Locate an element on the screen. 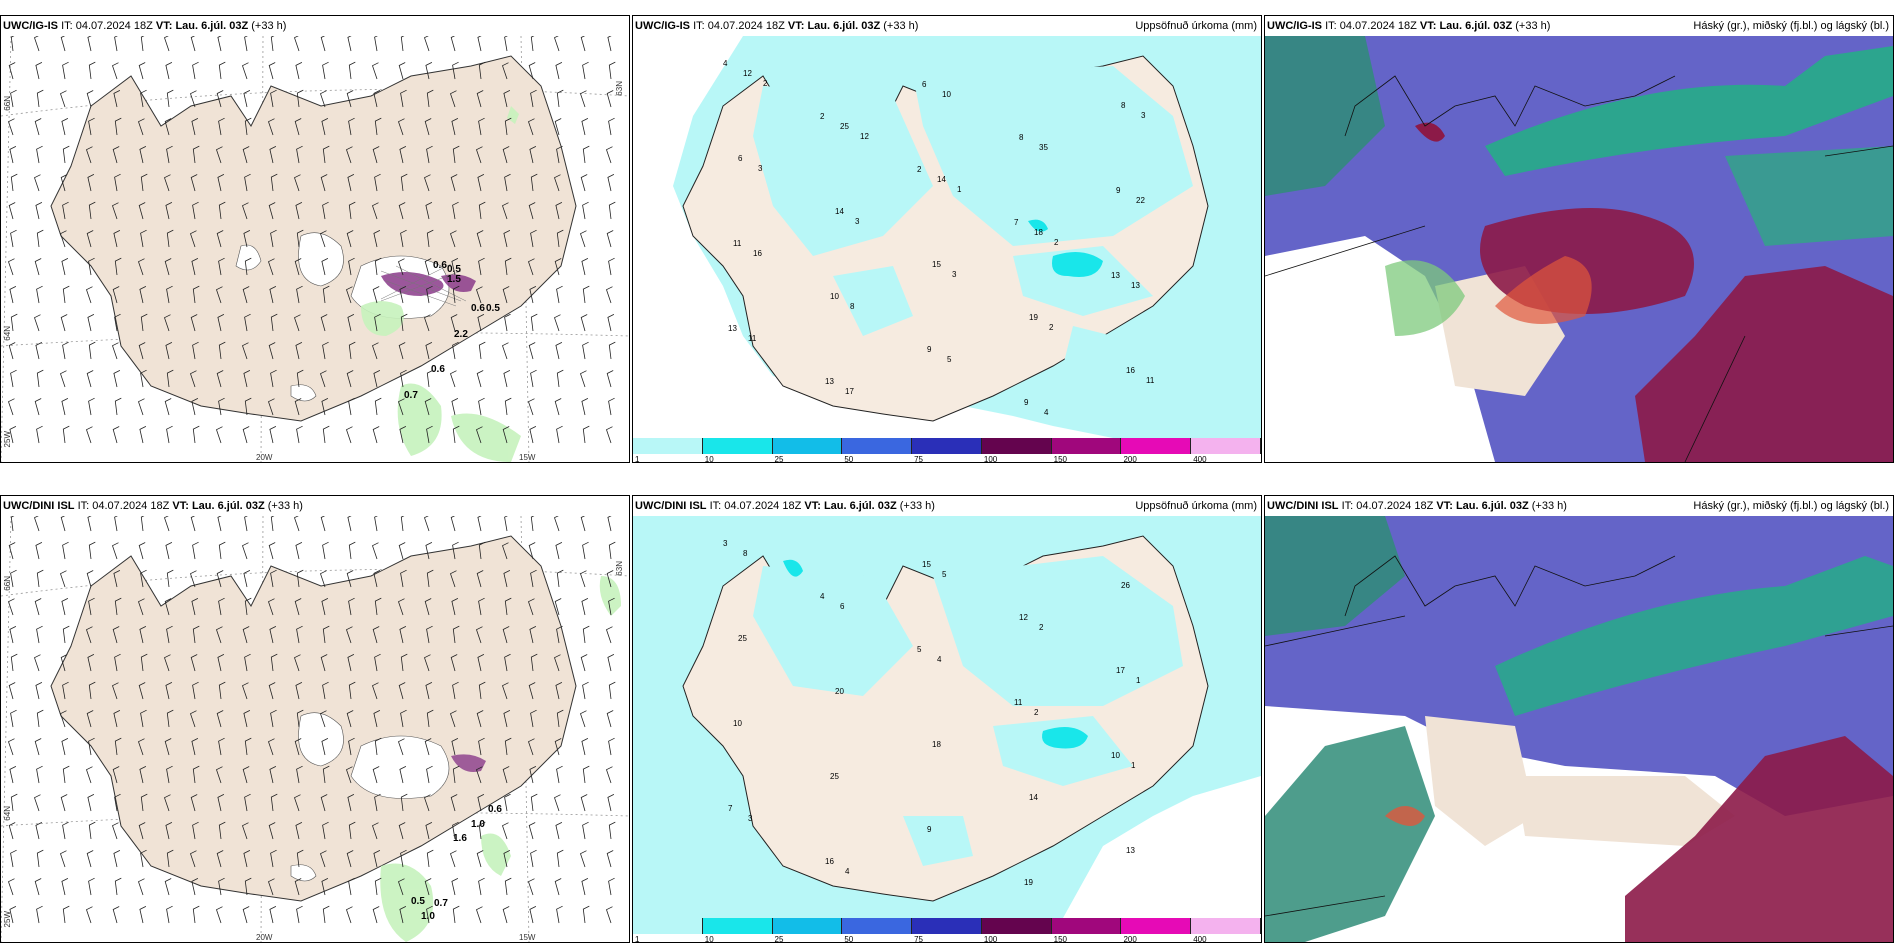 This screenshot has width=1900, height=950. precip-value: 9 is located at coordinates (1026, 402).